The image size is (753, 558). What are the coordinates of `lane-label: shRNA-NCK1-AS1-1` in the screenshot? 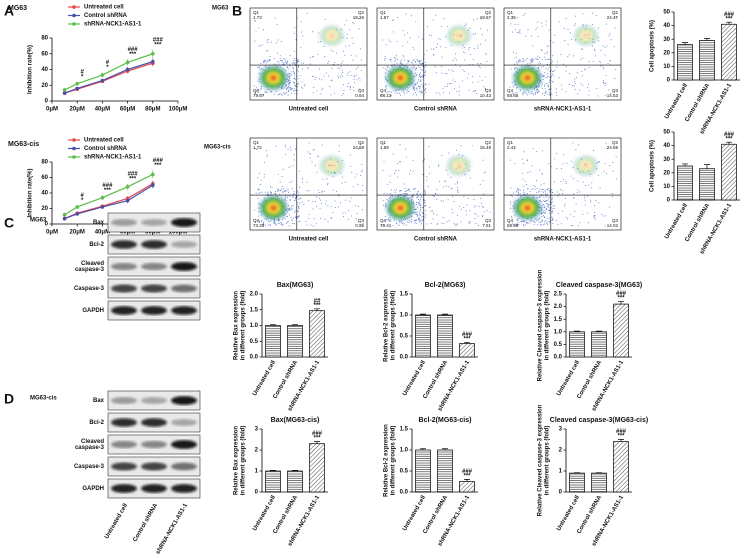 It's located at (172, 528).